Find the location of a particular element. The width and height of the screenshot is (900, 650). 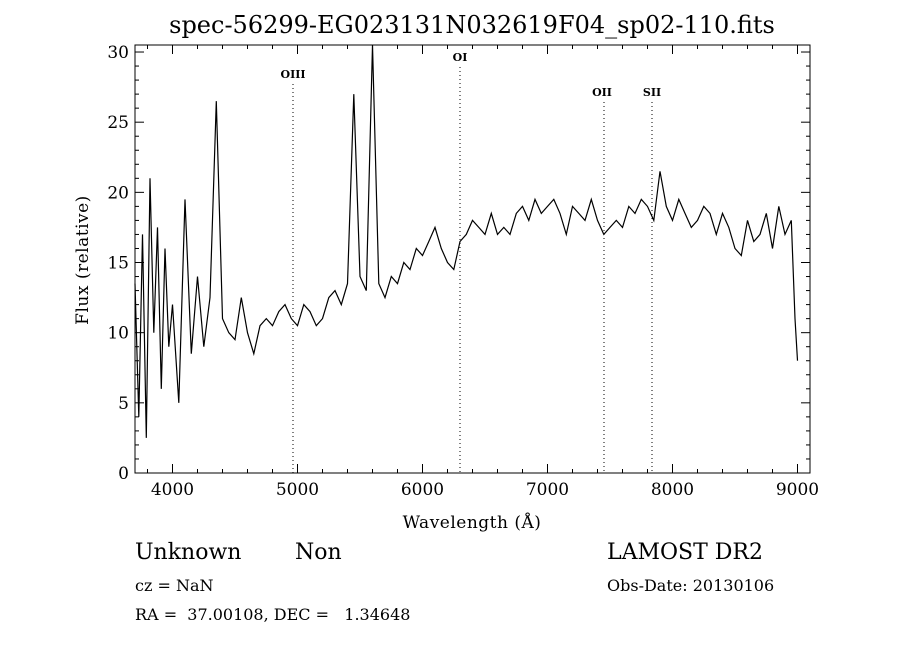

x-tick-label: 7000 is located at coordinates (547, 490).